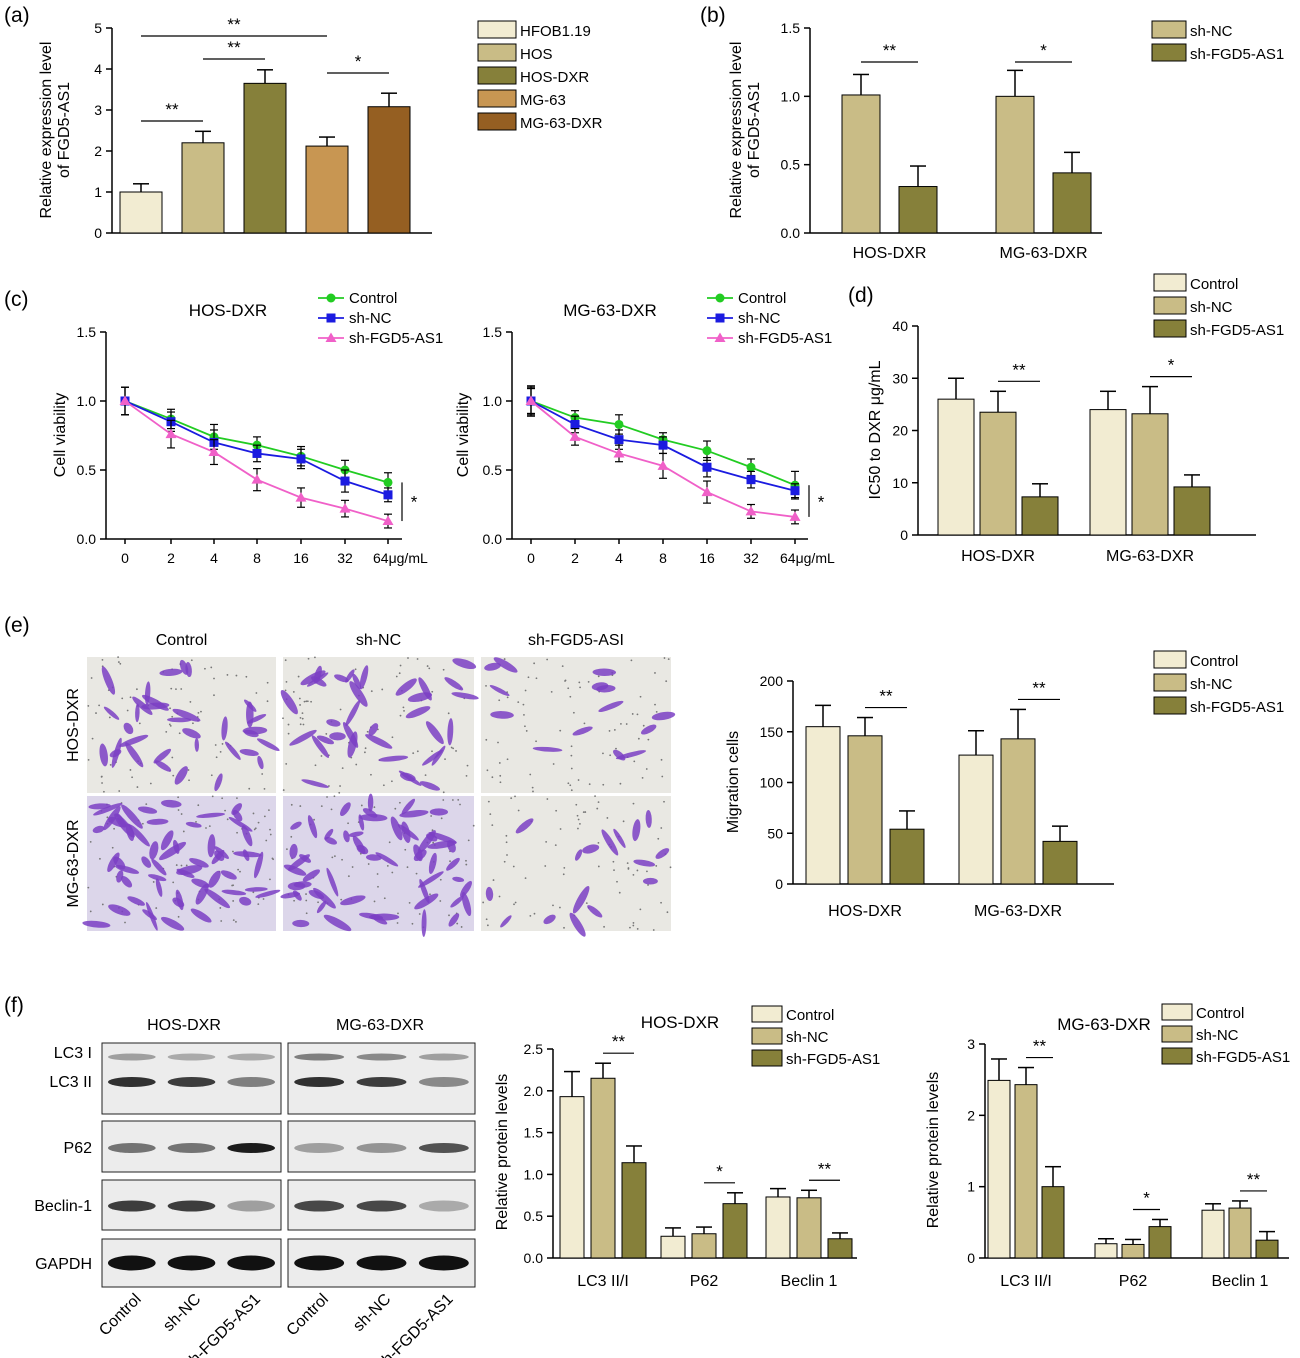 The width and height of the screenshot is (1300, 1358). What do you see at coordinates (534, 1091) in the screenshot?
I see `y-tick-label-f1: 2.0` at bounding box center [534, 1091].